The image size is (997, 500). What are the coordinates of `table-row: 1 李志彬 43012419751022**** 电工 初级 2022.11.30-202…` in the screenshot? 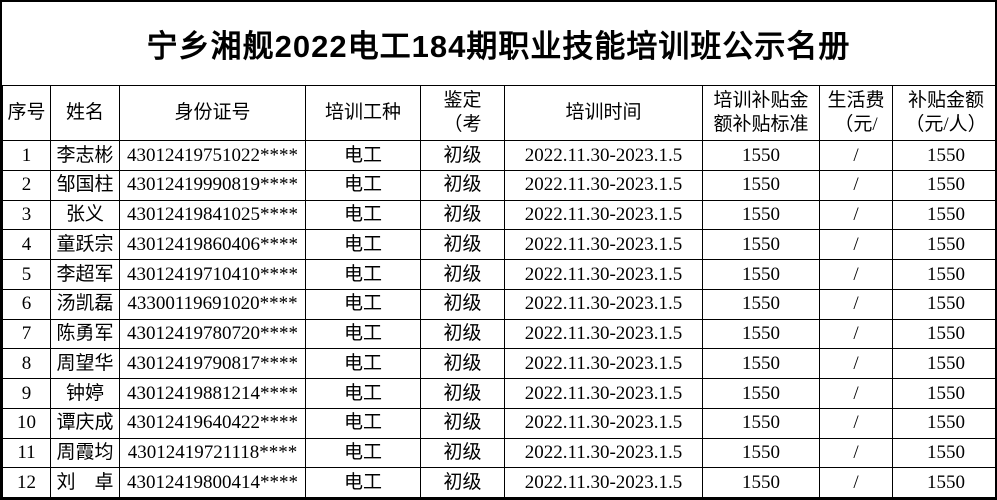 It's located at (498, 155).